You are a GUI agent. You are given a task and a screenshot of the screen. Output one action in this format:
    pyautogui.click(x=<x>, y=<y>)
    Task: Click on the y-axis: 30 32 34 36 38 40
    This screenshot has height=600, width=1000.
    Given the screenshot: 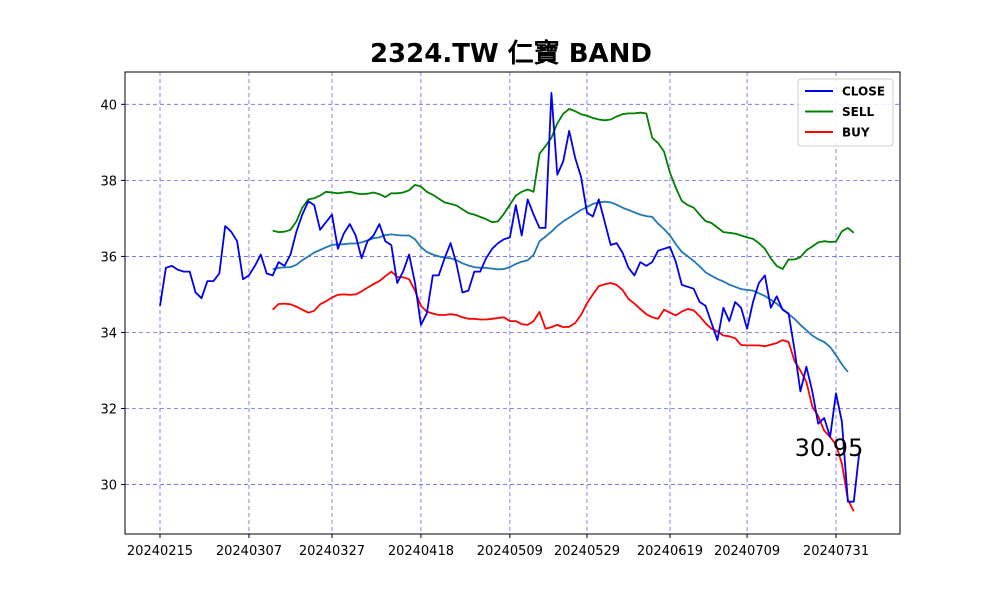 What is the action you would take?
    pyautogui.click(x=112, y=296)
    